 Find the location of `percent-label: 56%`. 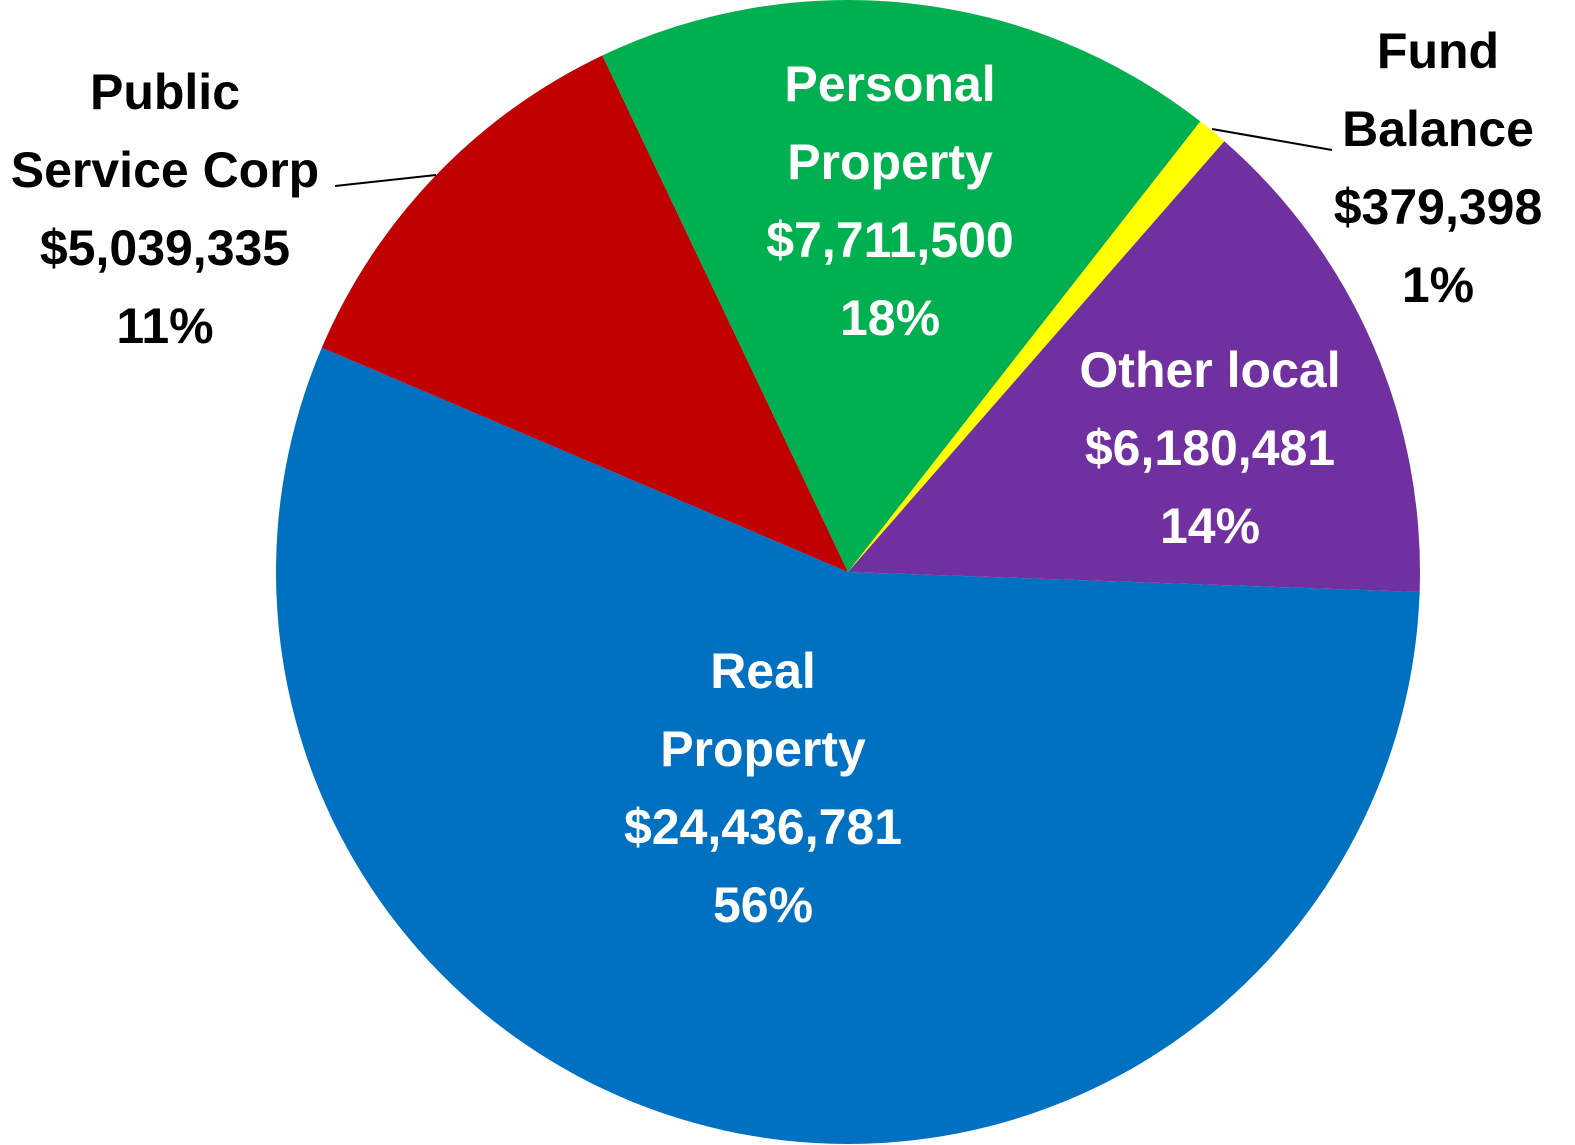

percent-label: 56% is located at coordinates (763, 905).